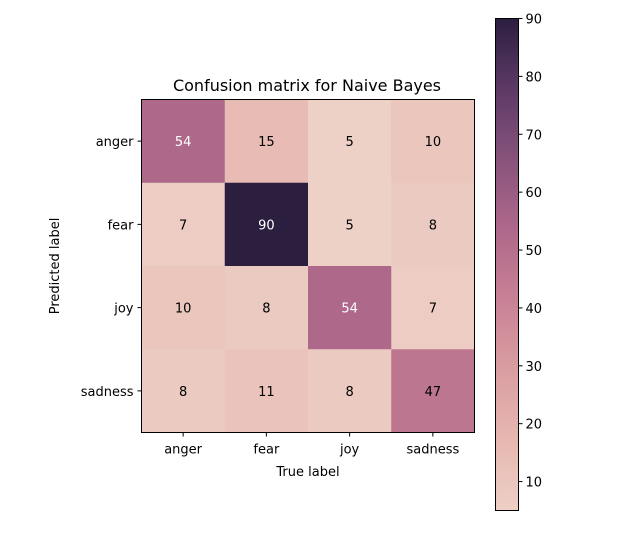  I want to click on y-axis-ticks: anger fear joy sadness, so click(111, 267).